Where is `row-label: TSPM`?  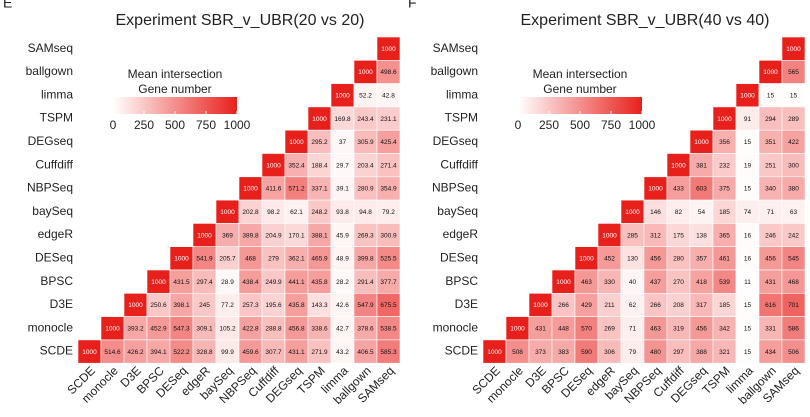
row-label: TSPM is located at coordinates (56, 118).